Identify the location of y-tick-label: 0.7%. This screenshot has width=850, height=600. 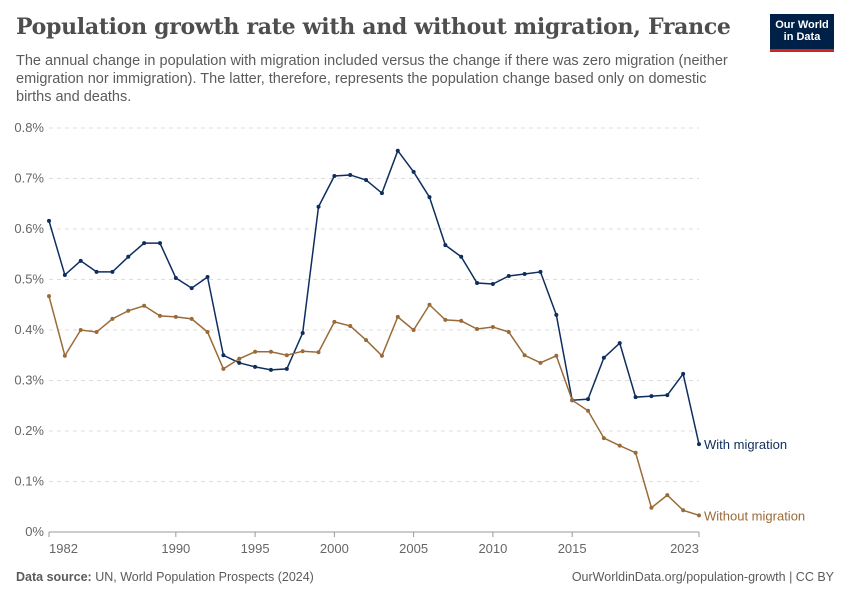
(29, 178).